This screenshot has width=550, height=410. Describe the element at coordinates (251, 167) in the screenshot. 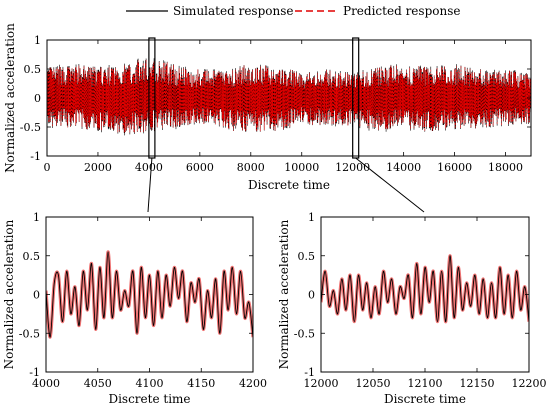

I see `x-tick-label: 8000` at that location.